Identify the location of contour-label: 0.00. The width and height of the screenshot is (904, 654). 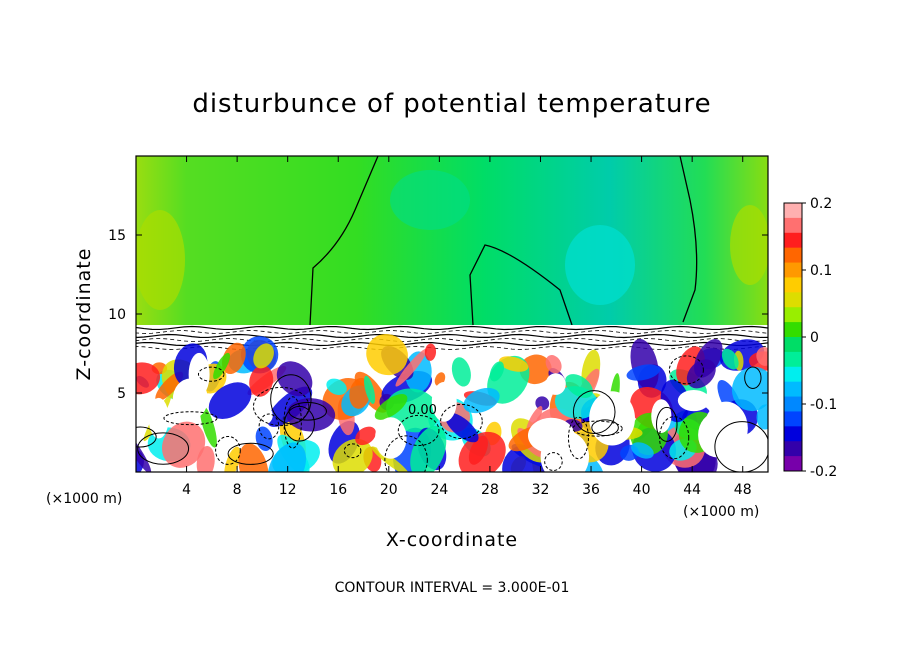
(422, 410).